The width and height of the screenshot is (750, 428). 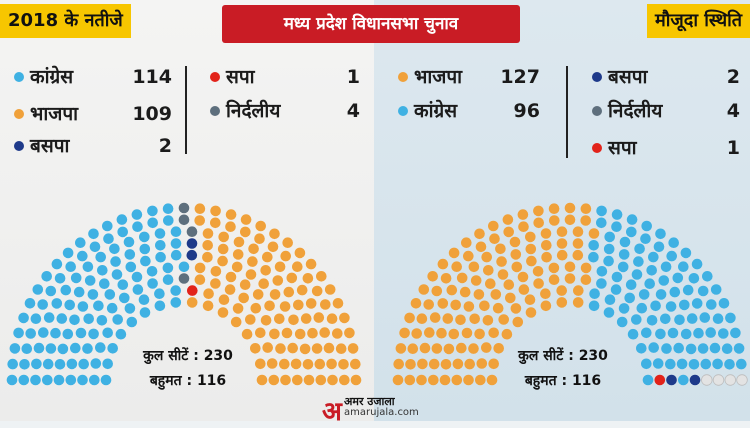 What do you see at coordinates (403, 111) in the screenshot?
I see `congress-dot-icon` at bounding box center [403, 111].